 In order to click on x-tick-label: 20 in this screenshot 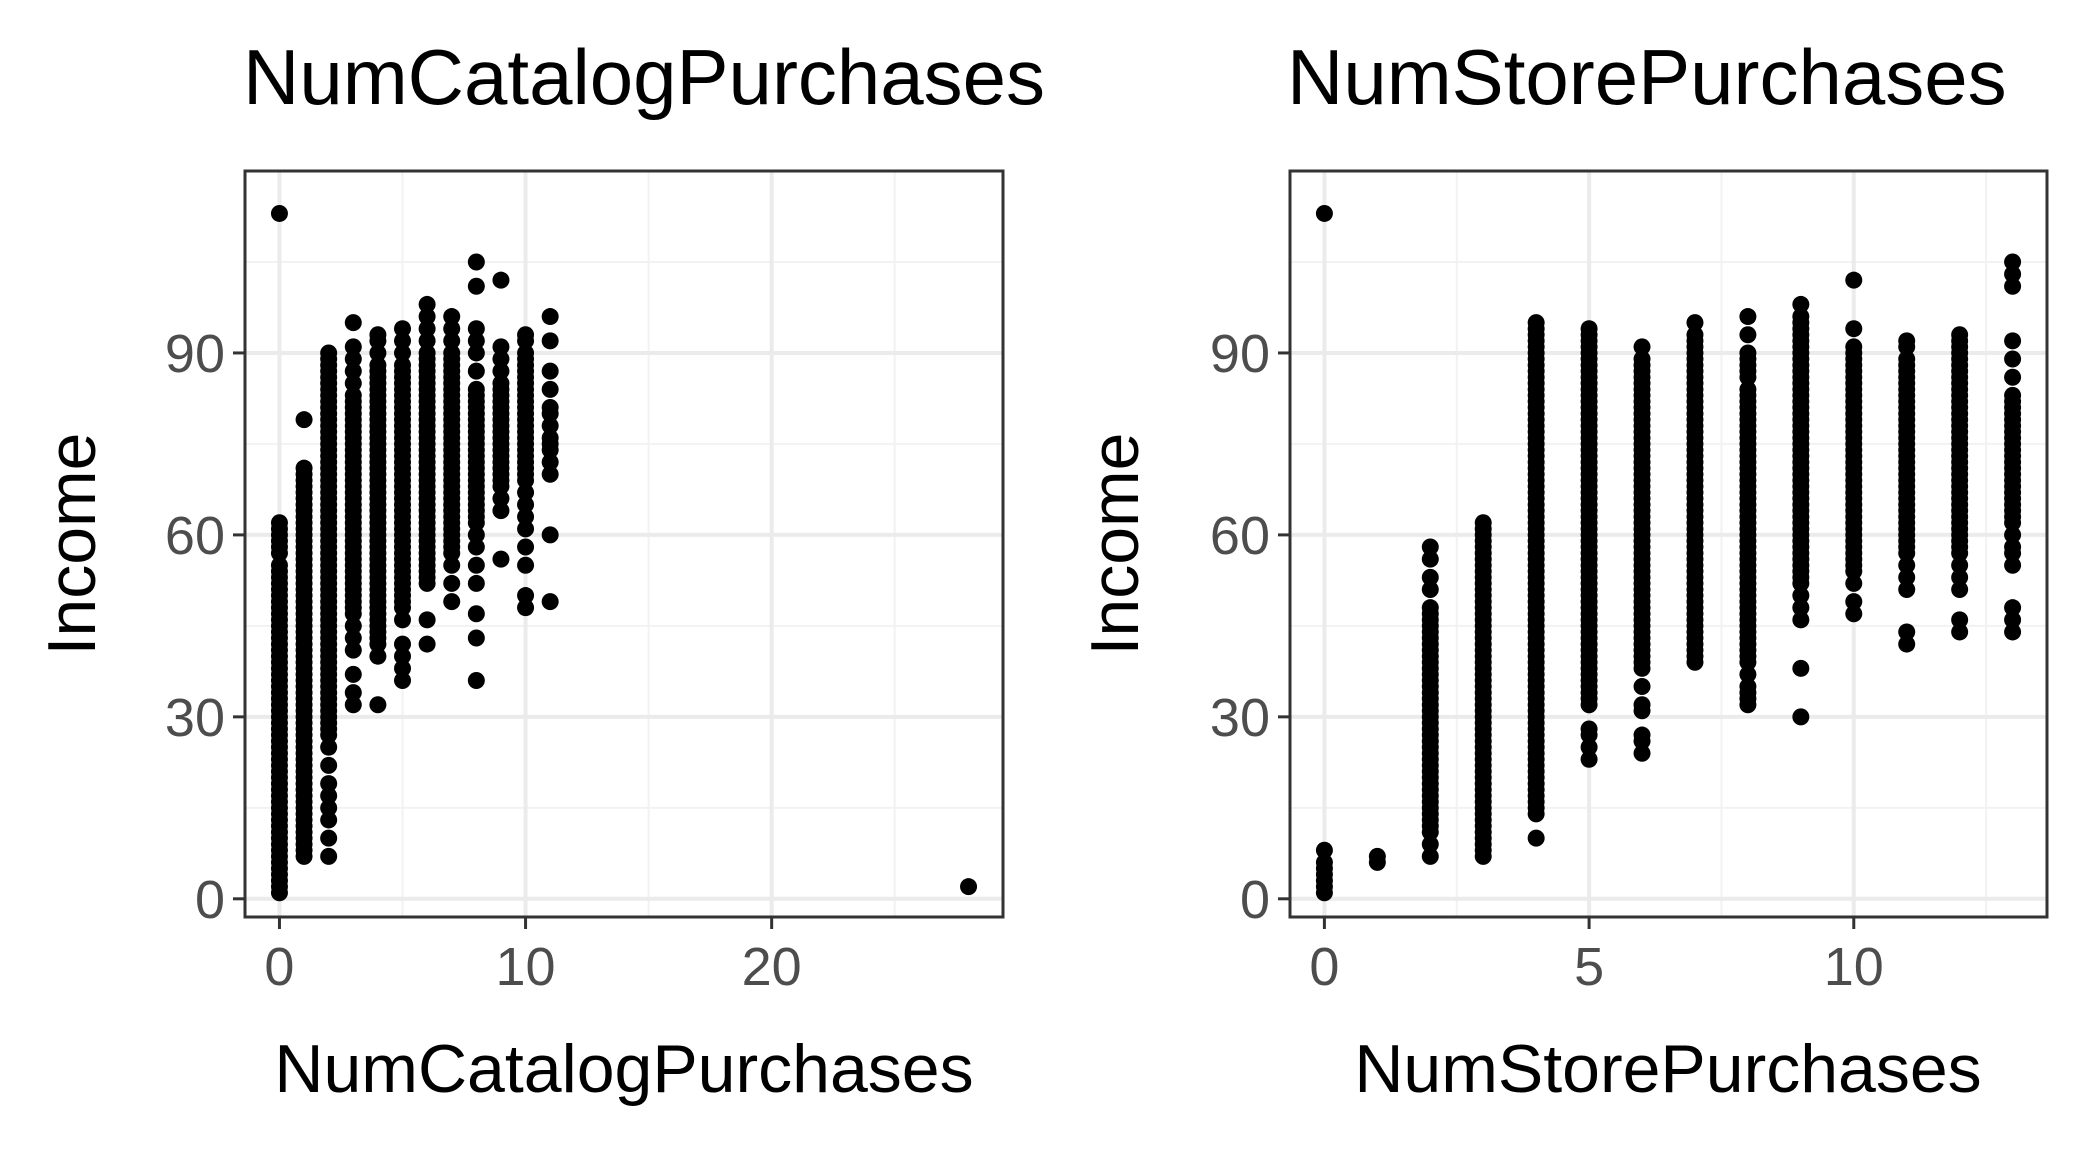, I will do `click(772, 967)`.